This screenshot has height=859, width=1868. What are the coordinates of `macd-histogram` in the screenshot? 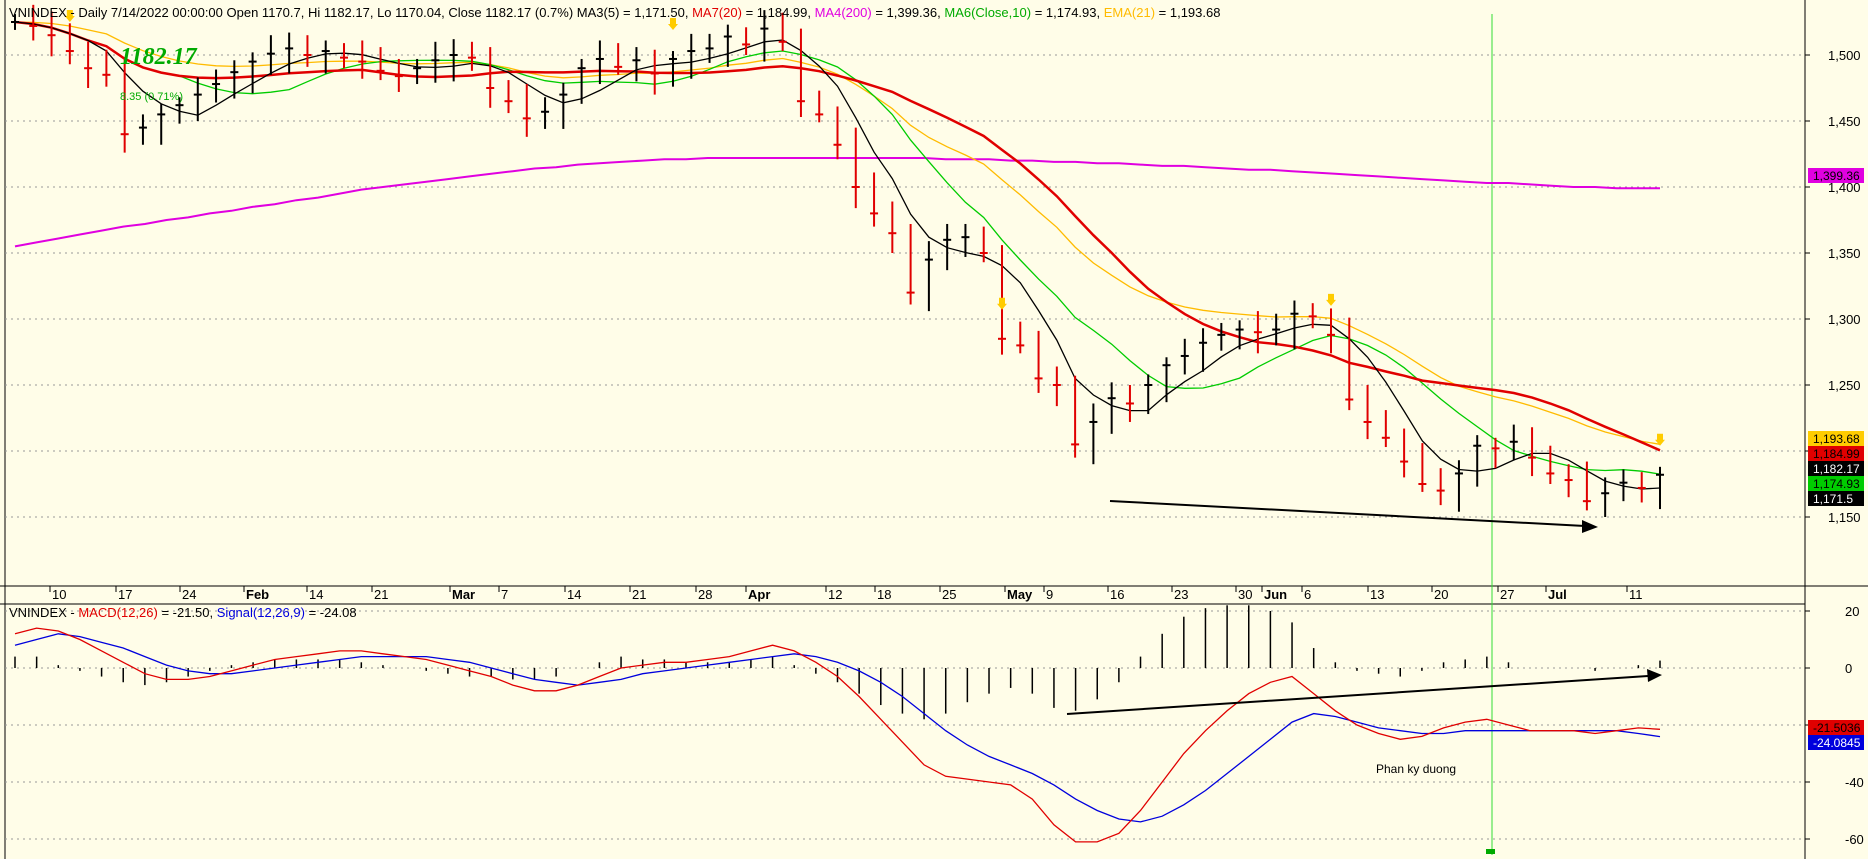 It's located at (837, 662).